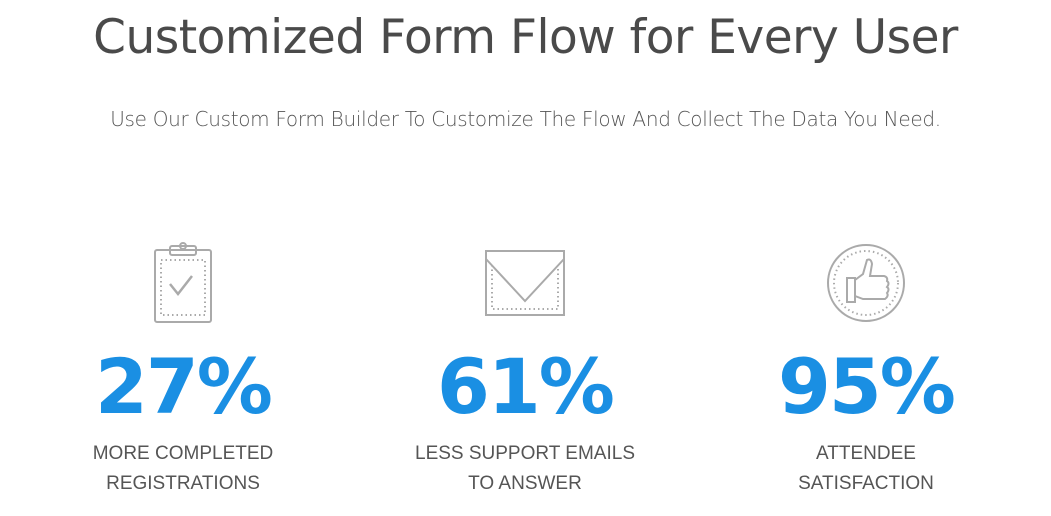 The height and width of the screenshot is (516, 1051). I want to click on stat-label: LESS SUPPORT EMAILS, so click(525, 453).